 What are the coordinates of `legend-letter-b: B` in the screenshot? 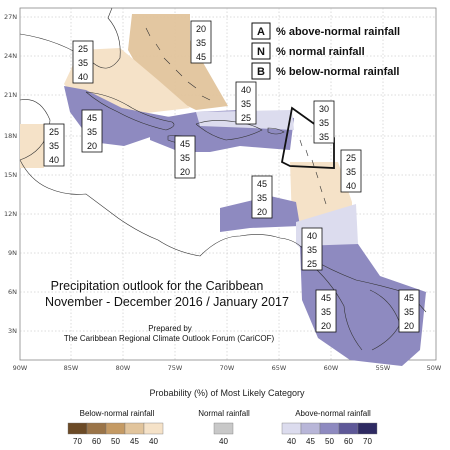 It's located at (261, 72).